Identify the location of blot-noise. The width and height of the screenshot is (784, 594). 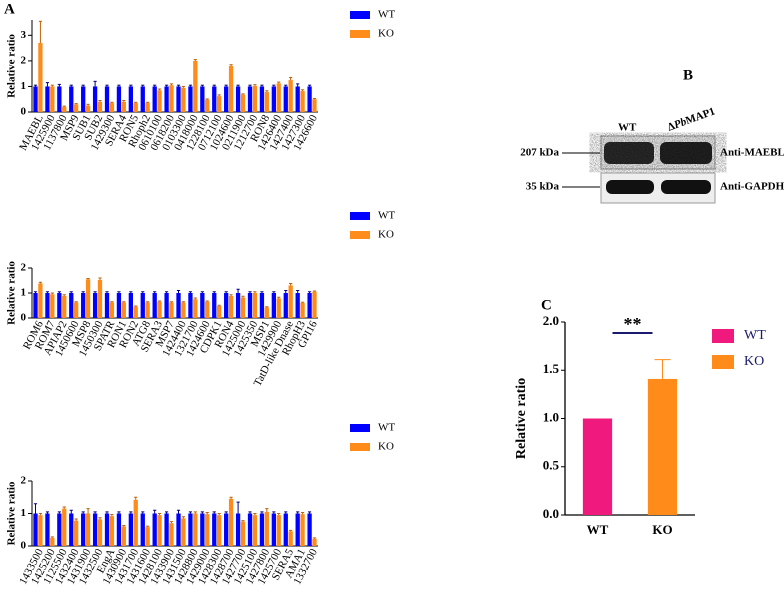
(658, 152).